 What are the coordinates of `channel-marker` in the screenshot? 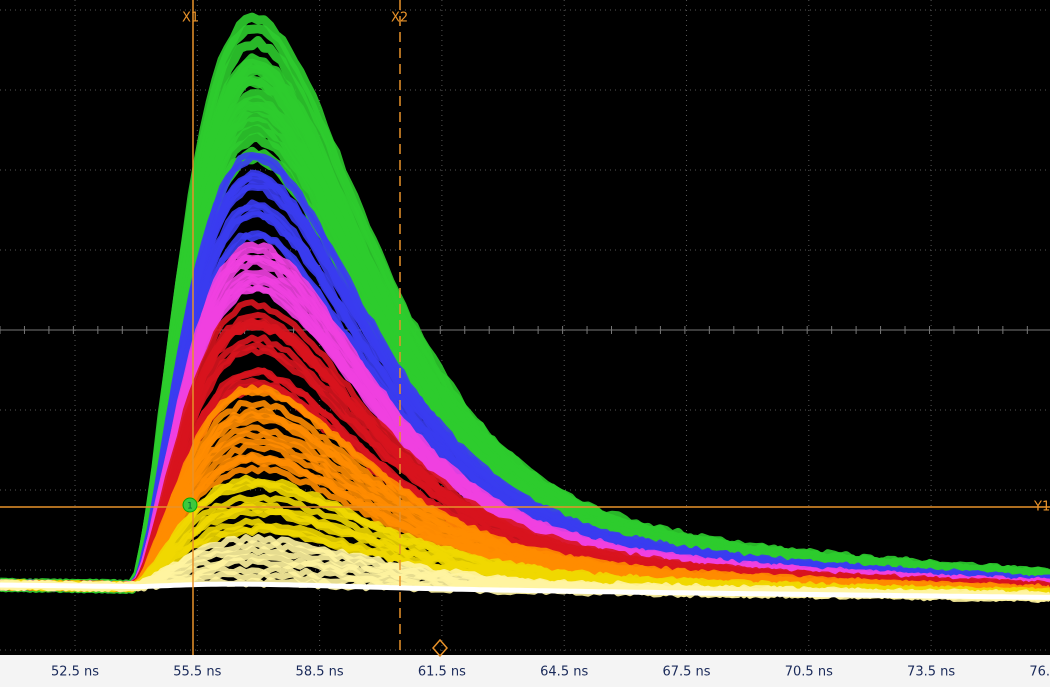 It's located at (190, 505).